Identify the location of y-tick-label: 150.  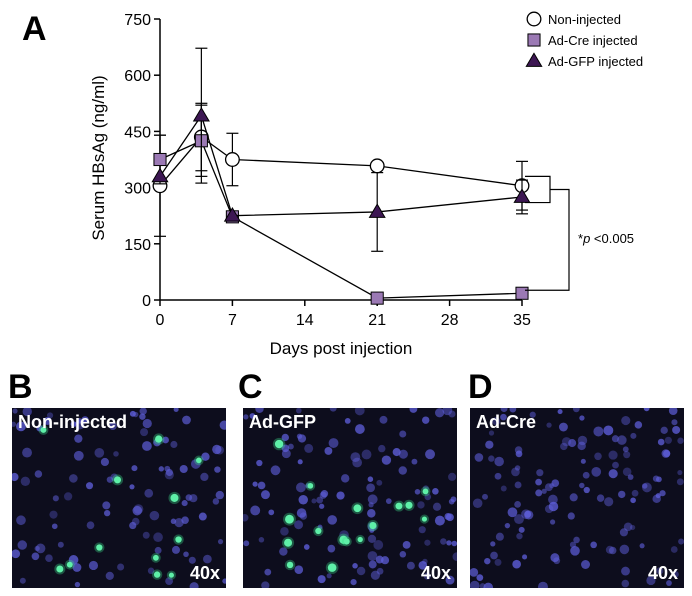
(137, 245).